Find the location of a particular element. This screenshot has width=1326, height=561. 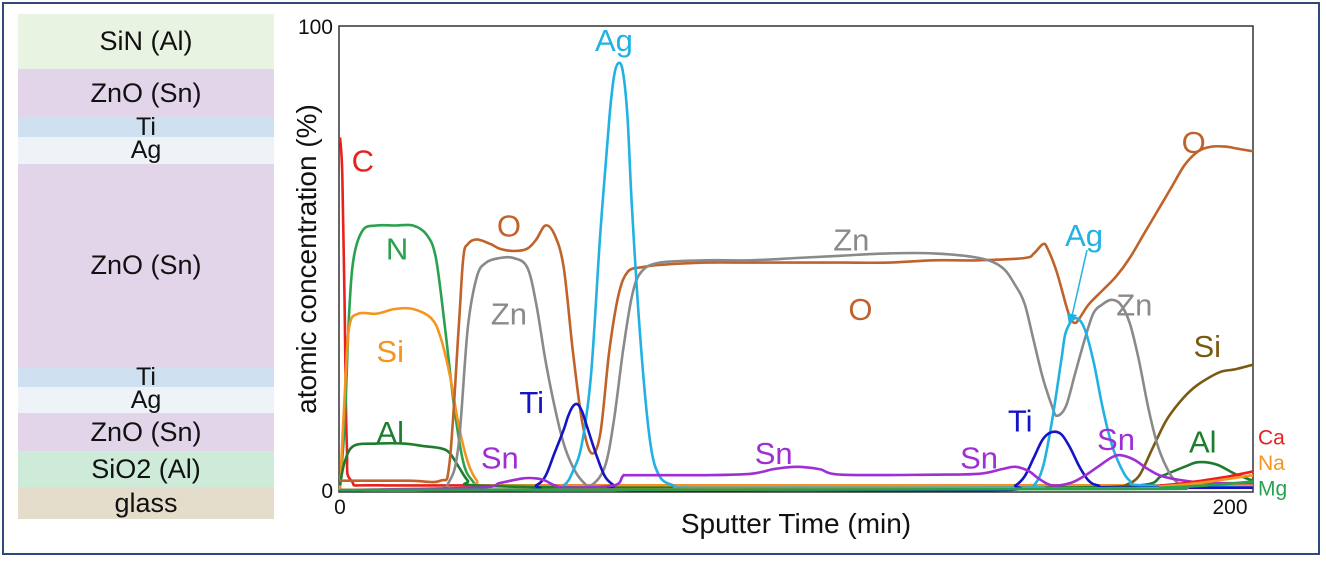

series-label-c-0: C is located at coordinates (363, 161).